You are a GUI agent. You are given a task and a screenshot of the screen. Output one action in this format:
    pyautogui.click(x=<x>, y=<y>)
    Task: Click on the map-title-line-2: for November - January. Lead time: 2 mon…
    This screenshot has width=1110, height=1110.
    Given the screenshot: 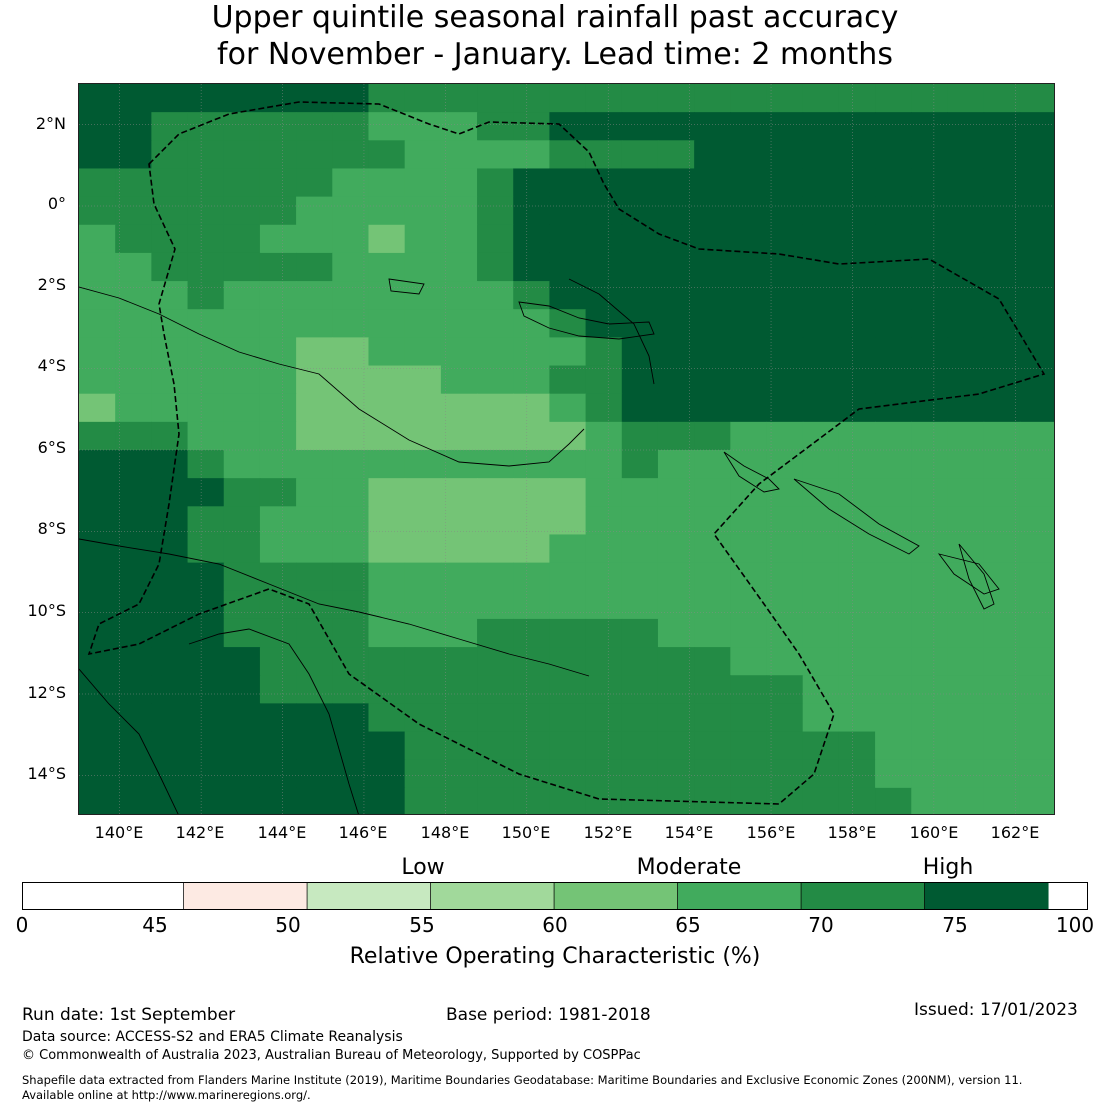 What is the action you would take?
    pyautogui.click(x=555, y=54)
    